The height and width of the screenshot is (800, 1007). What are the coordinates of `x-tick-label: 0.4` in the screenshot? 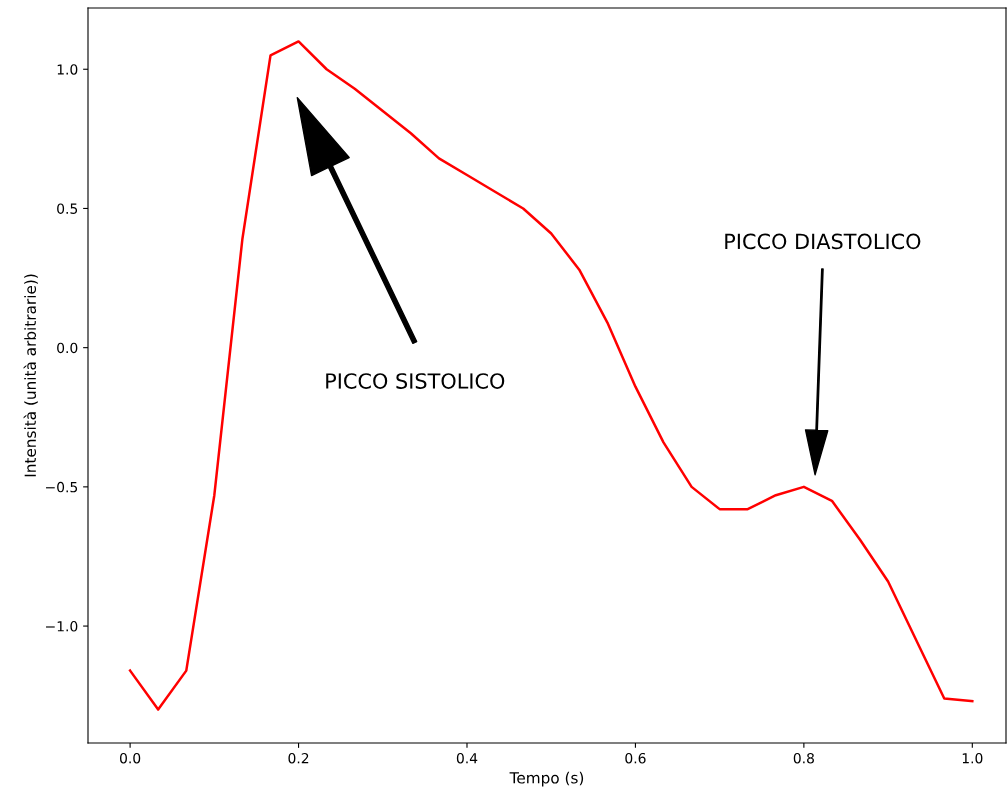 It's located at (467, 758).